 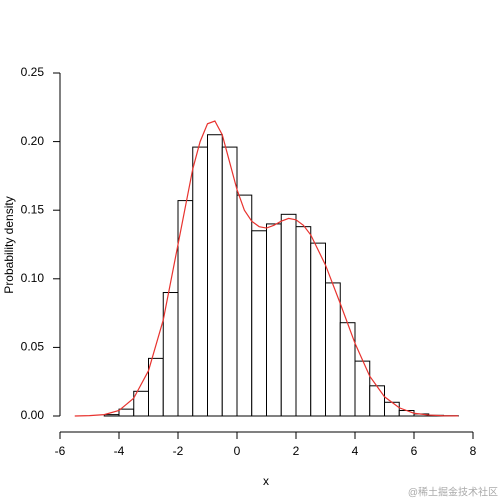 I want to click on y-tick-label: 0.15, so click(x=33, y=209).